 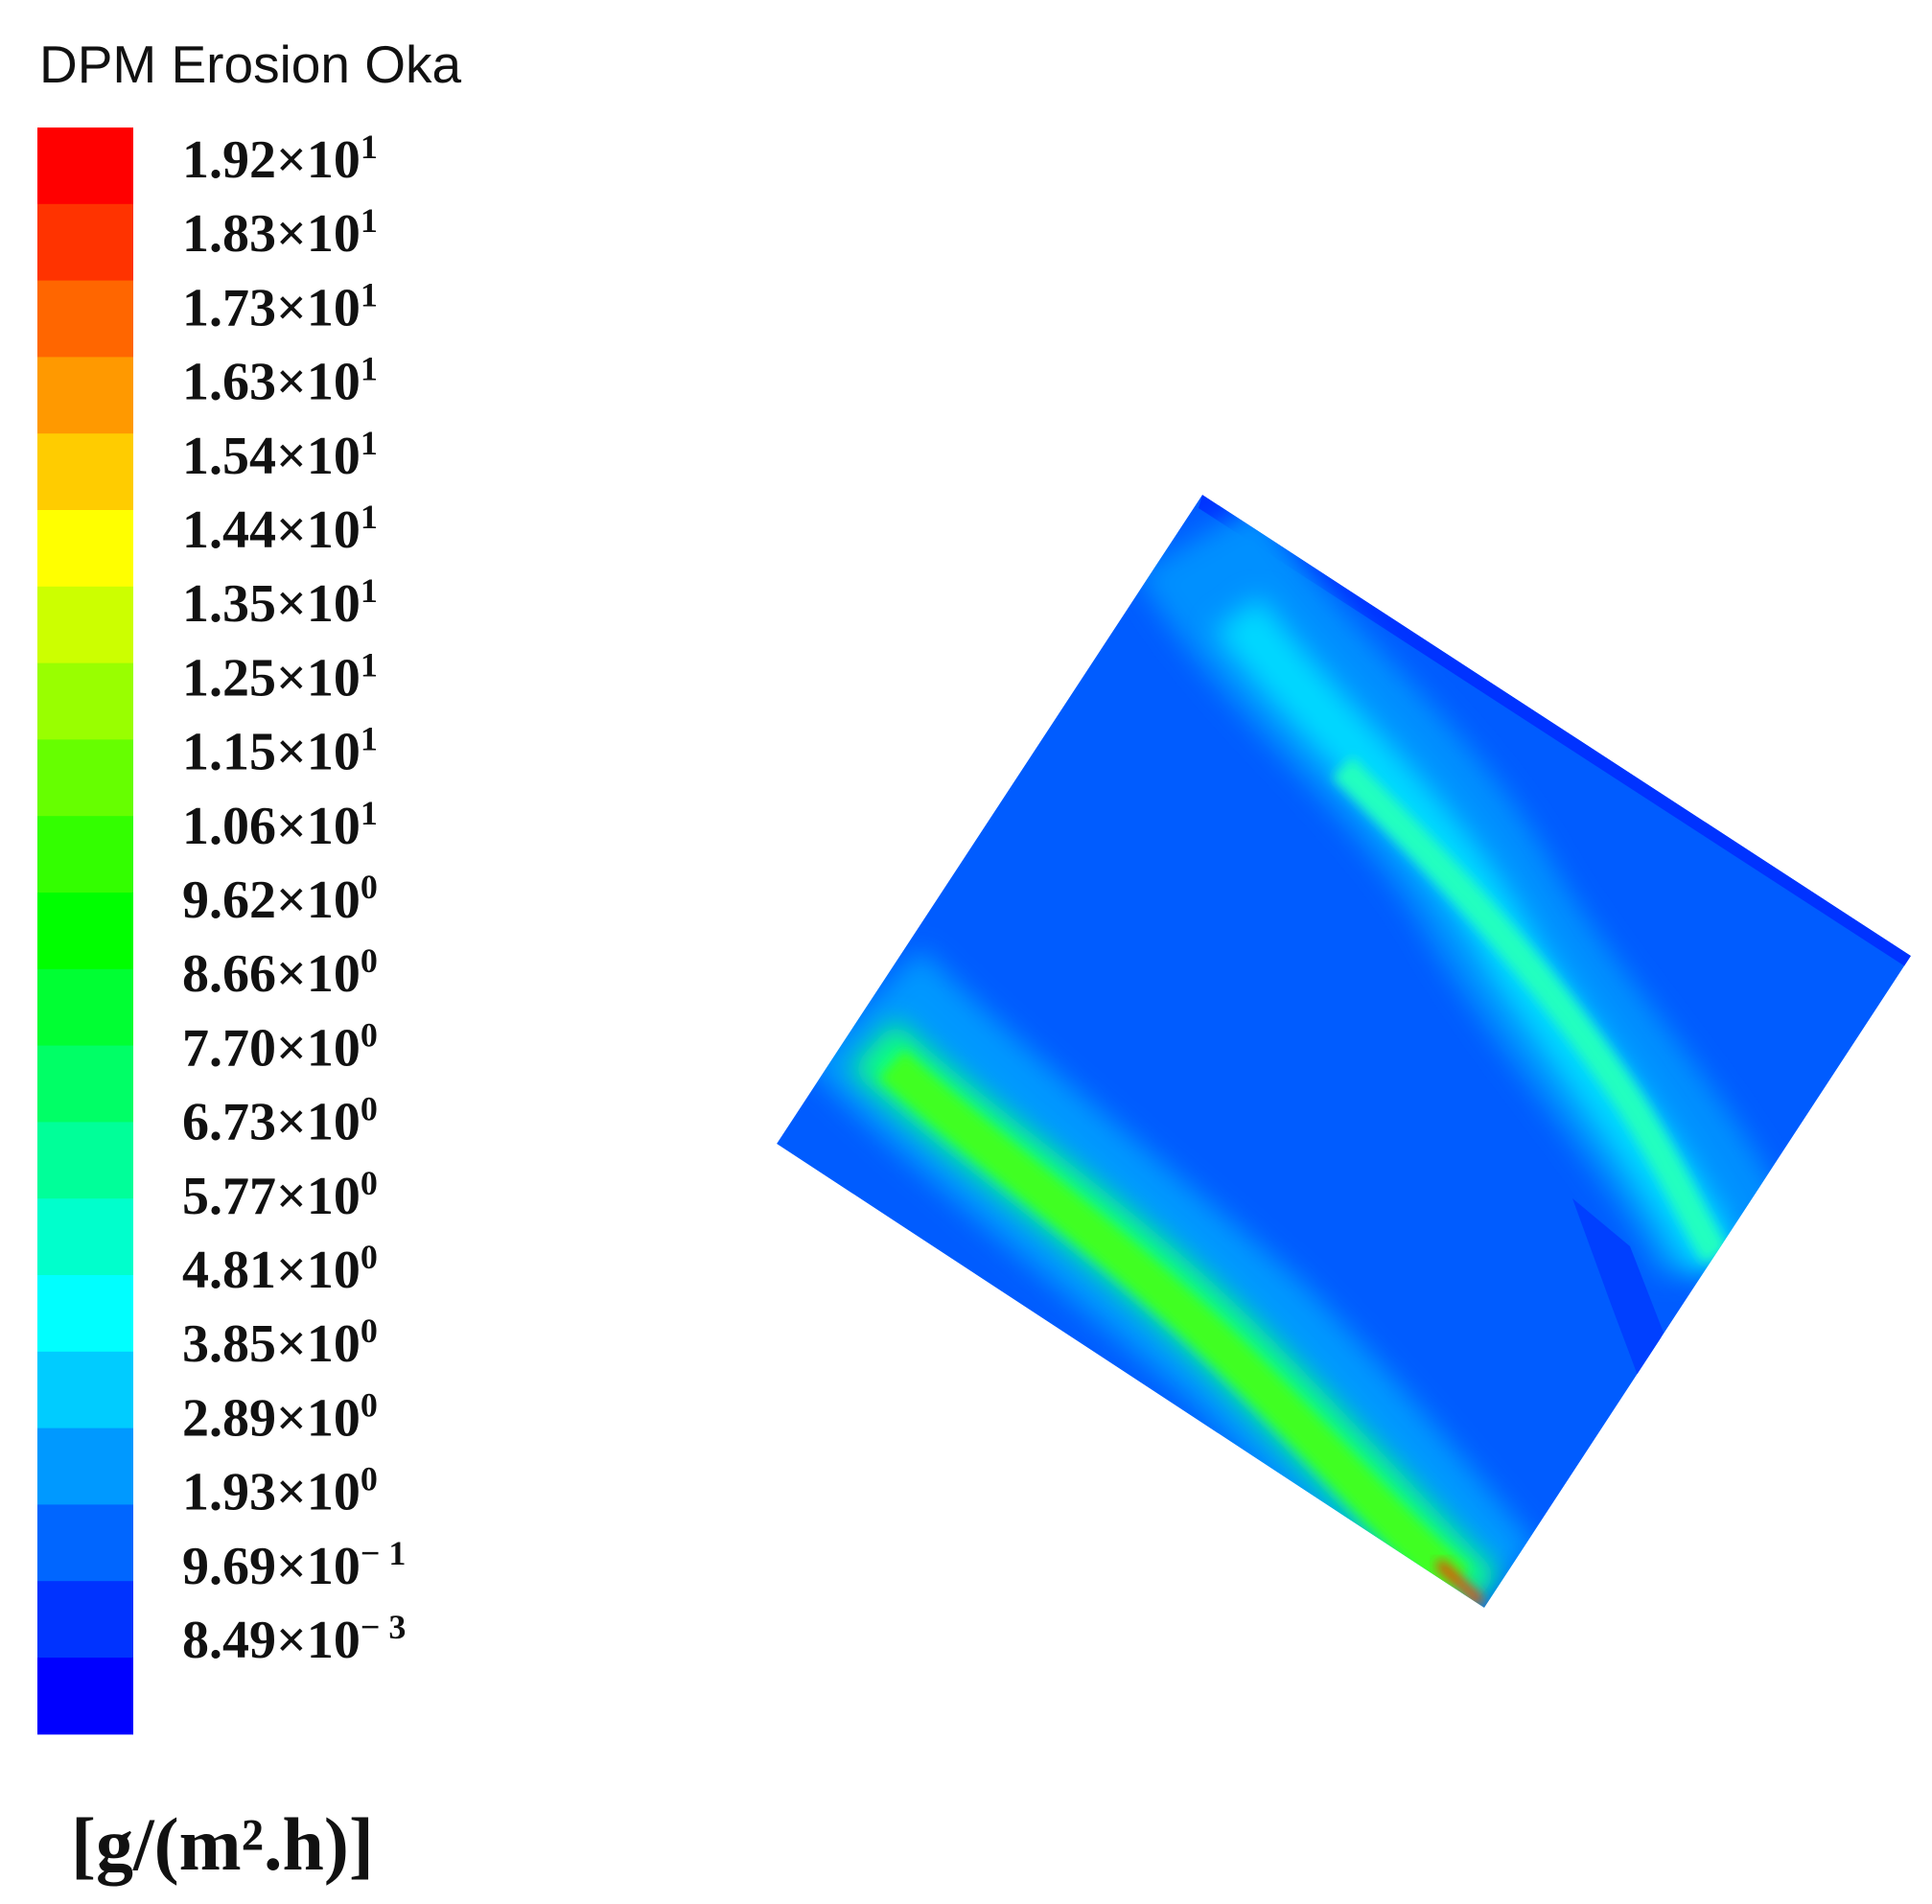 I want to click on legend-label: 1.35×10¹, so click(x=280, y=603).